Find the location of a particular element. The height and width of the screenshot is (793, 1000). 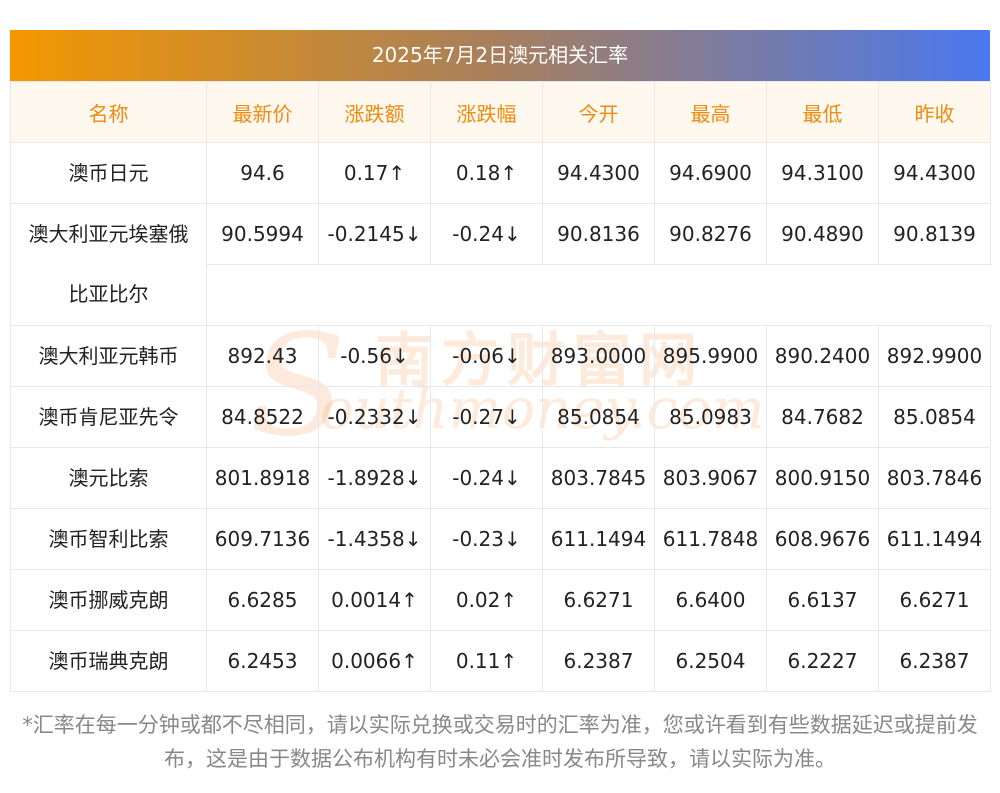

cell-change: -0.56↓ is located at coordinates (374, 356).